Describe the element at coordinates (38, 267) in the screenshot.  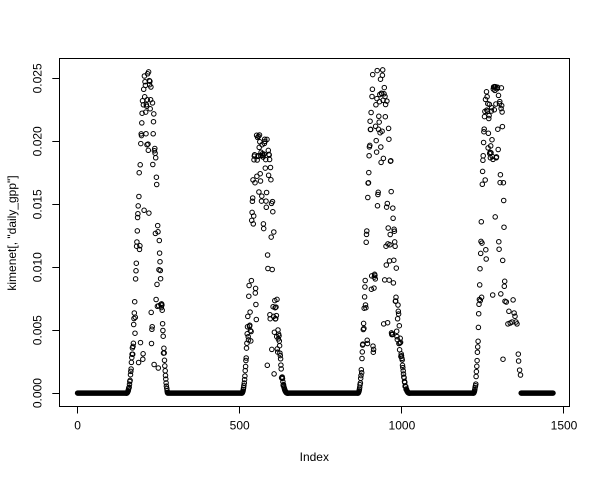
I see `svg-text: 0.010` at that location.